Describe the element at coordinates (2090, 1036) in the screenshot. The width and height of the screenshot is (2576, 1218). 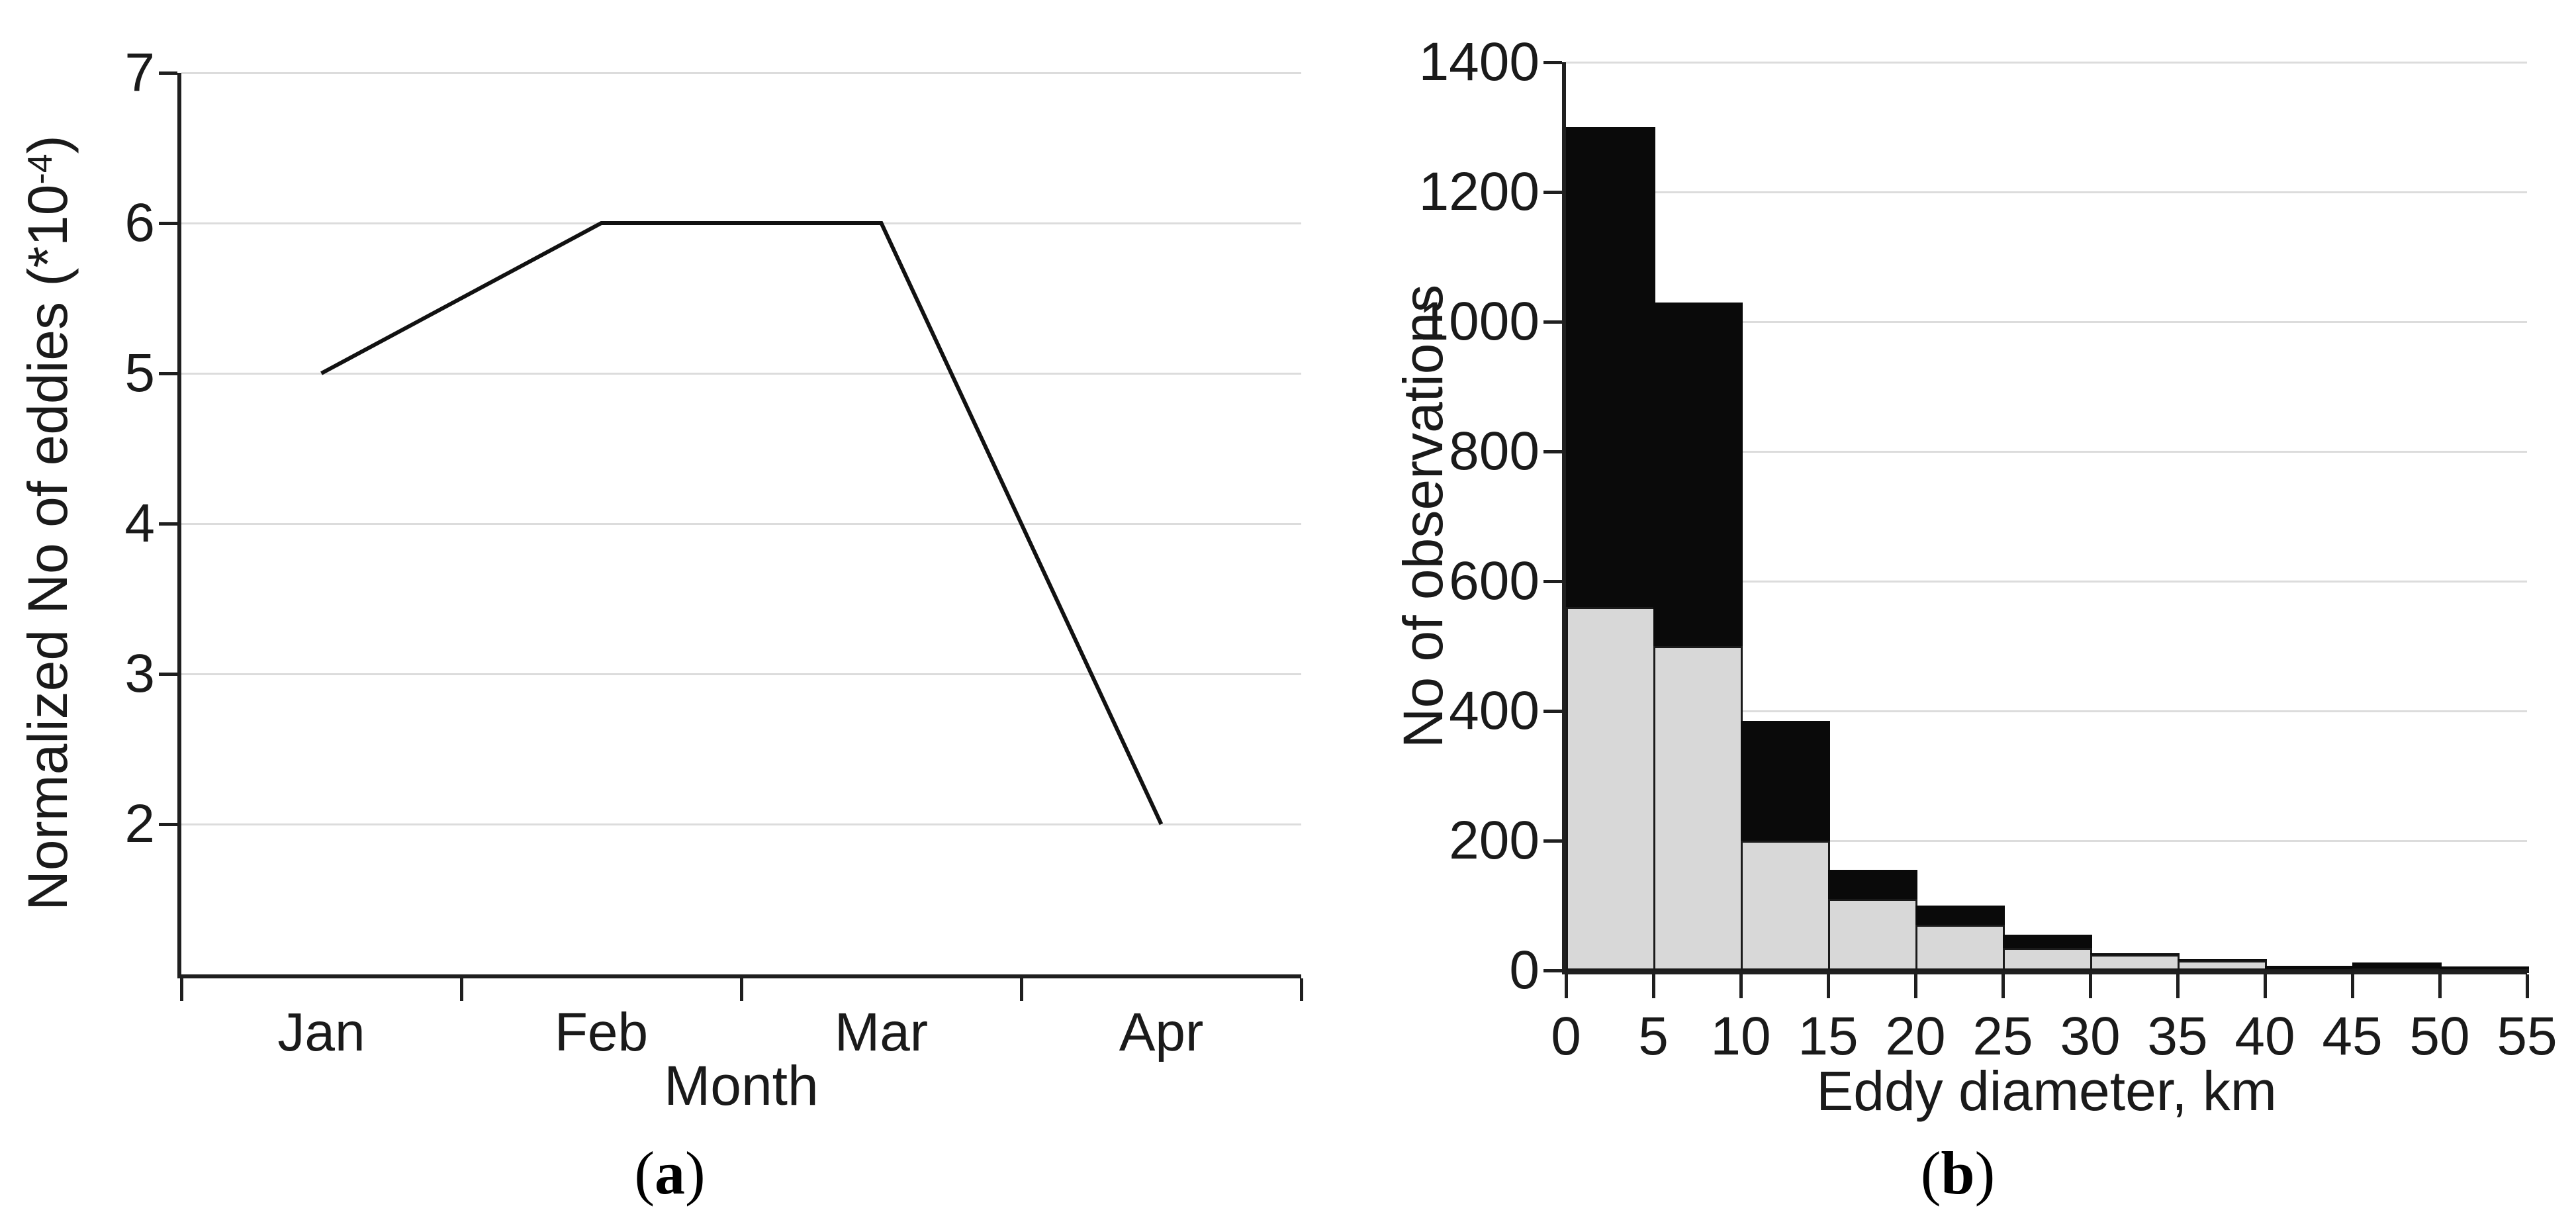
I see `panel-b-x-tick-label: 30` at that location.